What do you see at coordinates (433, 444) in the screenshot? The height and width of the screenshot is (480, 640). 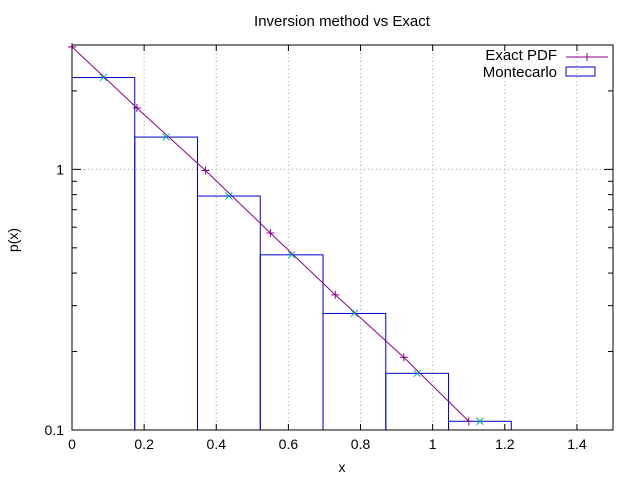 I see `x-tick-label: 1` at bounding box center [433, 444].